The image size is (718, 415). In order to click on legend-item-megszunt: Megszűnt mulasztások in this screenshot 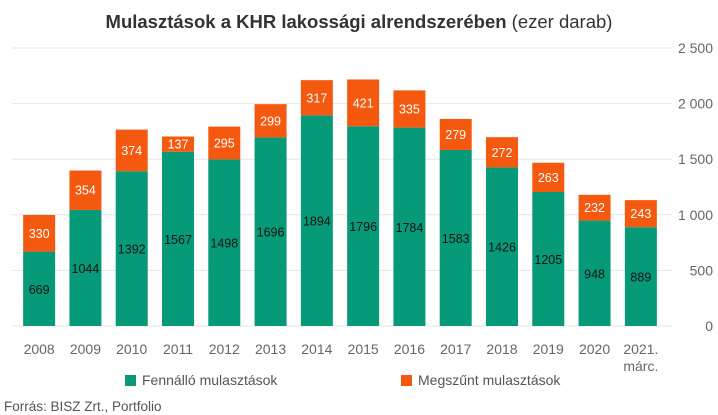, I will do `click(480, 380)`.